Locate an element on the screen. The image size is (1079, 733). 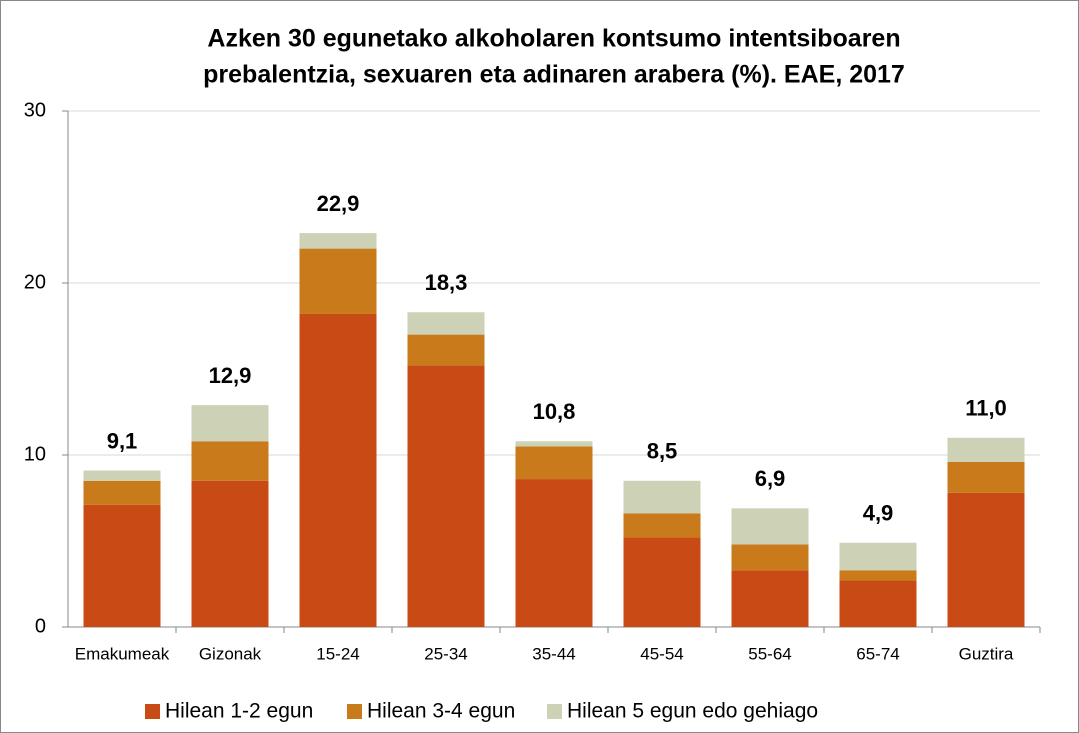
y-tick-label: 20 is located at coordinates (35, 282).